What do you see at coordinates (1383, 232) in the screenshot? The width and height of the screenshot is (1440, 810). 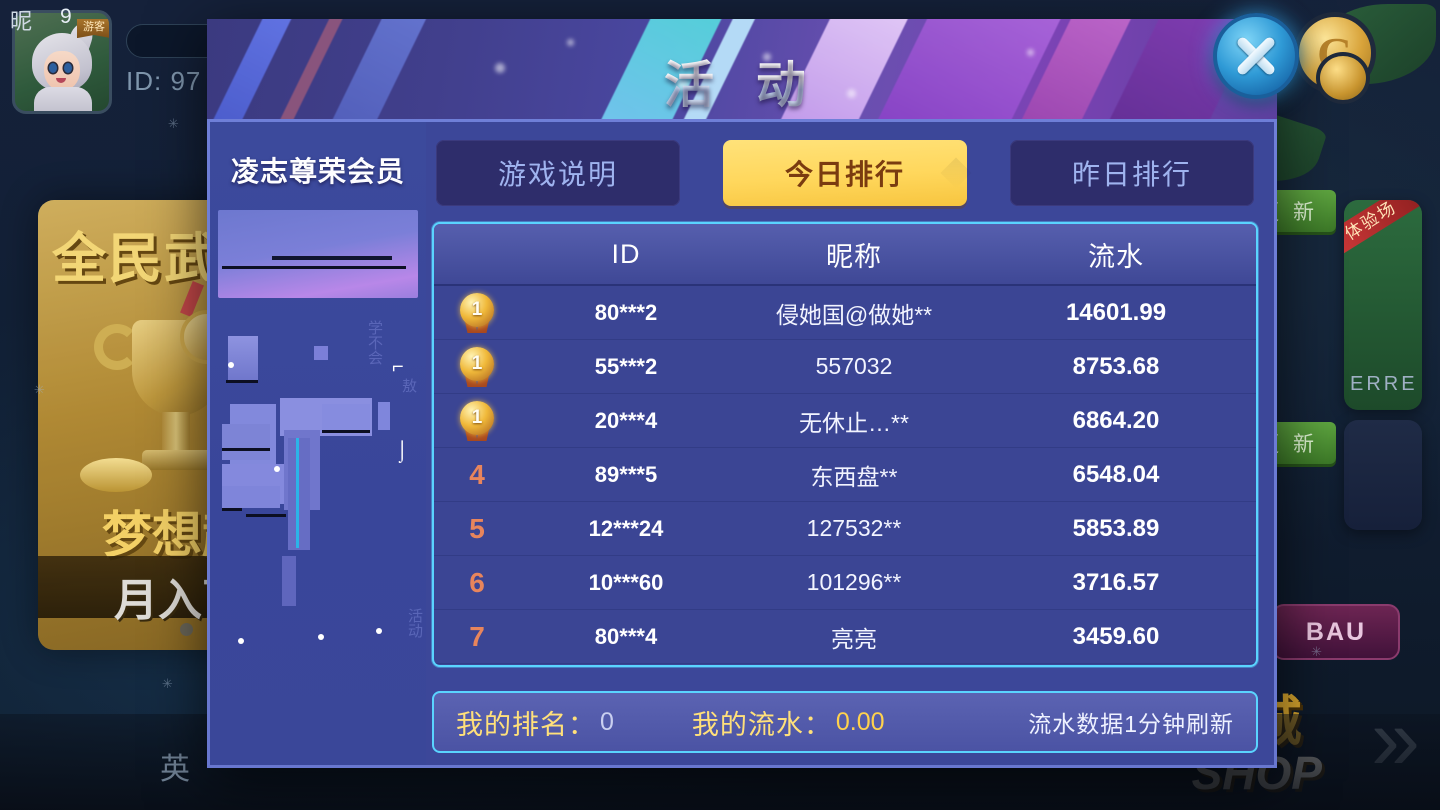 I see `experience-banner: 体验场` at bounding box center [1383, 232].